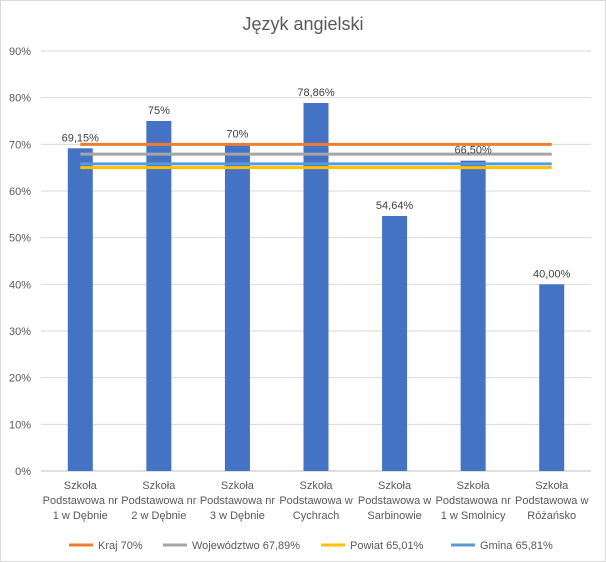  Describe the element at coordinates (237, 516) in the screenshot. I see `category-label: 3 w Dębnie` at that location.